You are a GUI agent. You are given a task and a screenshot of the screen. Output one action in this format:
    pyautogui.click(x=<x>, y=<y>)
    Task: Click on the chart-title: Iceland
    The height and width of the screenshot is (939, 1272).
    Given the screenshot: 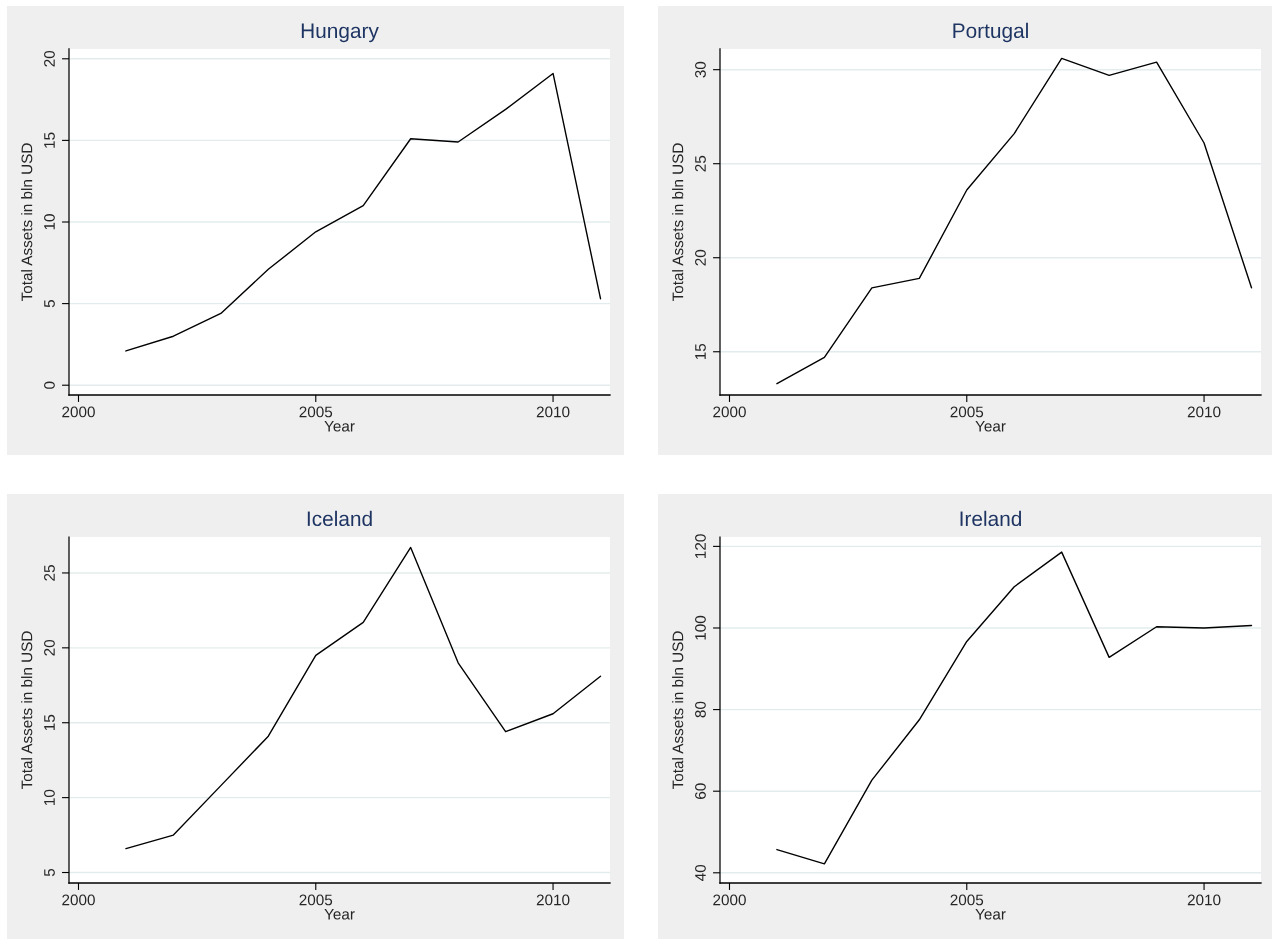 What is the action you would take?
    pyautogui.click(x=339, y=518)
    